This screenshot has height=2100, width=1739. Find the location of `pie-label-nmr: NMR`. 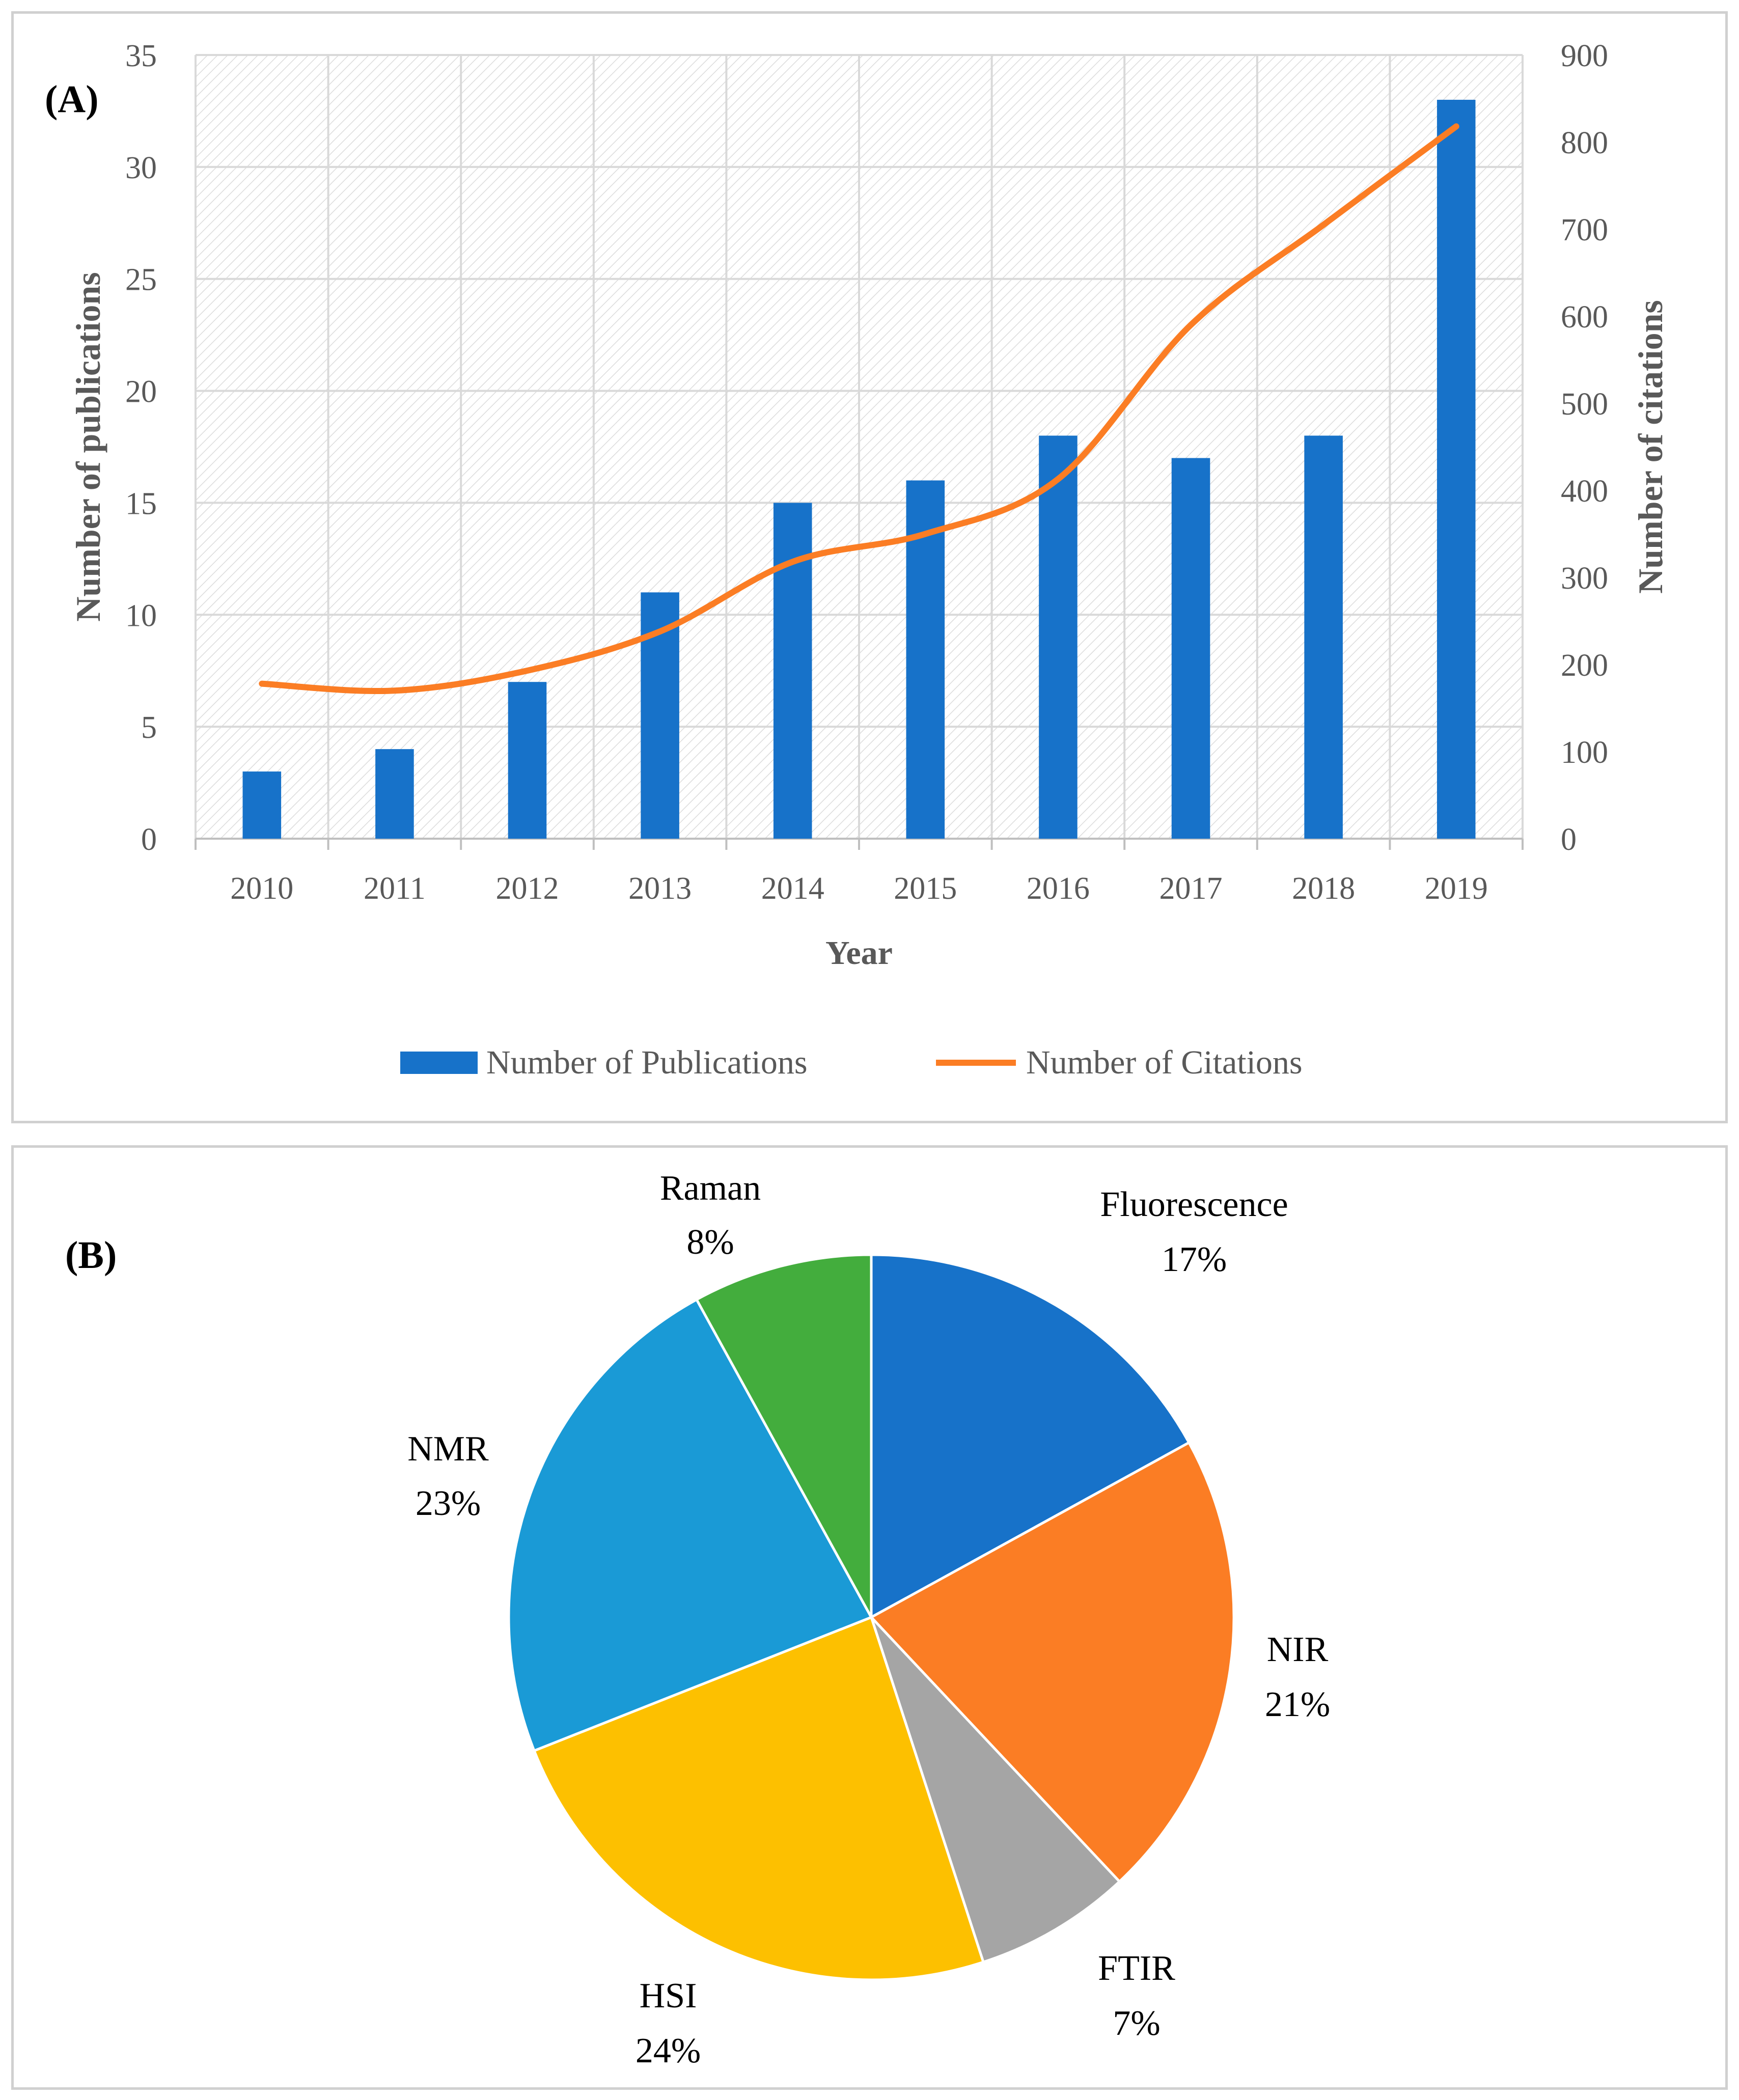

pie-label-nmr: NMR is located at coordinates (448, 1449).